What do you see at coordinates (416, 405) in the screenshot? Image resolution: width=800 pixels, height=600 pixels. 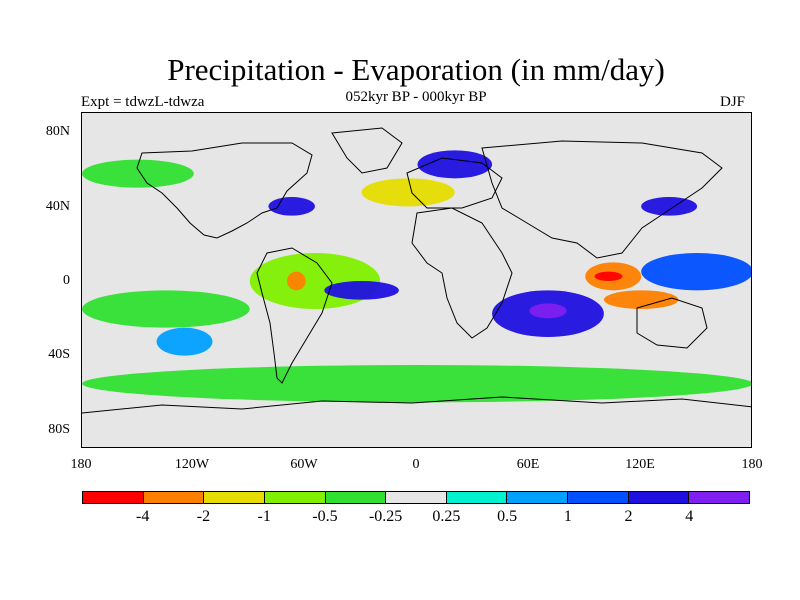 I see `coastline-antarctica` at bounding box center [416, 405].